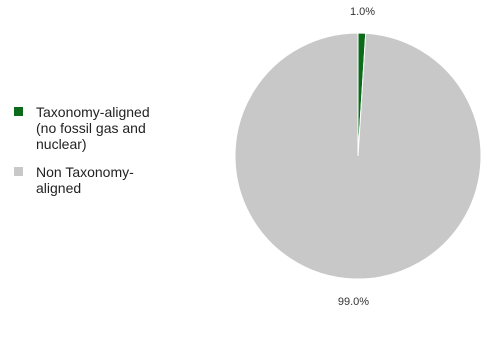 This screenshot has height=354, width=504. I want to click on legend-swatch-taxonomy-aligned, so click(18, 111).